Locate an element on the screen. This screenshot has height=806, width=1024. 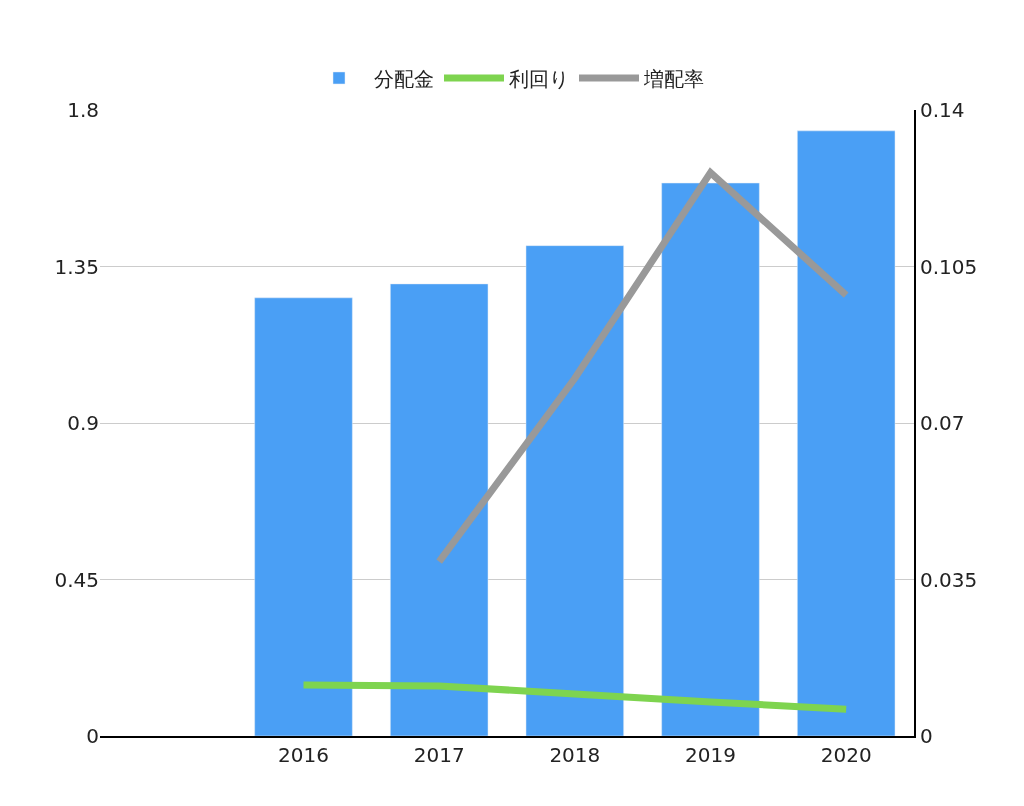
y2-tick-label: 0 is located at coordinates (926, 736).